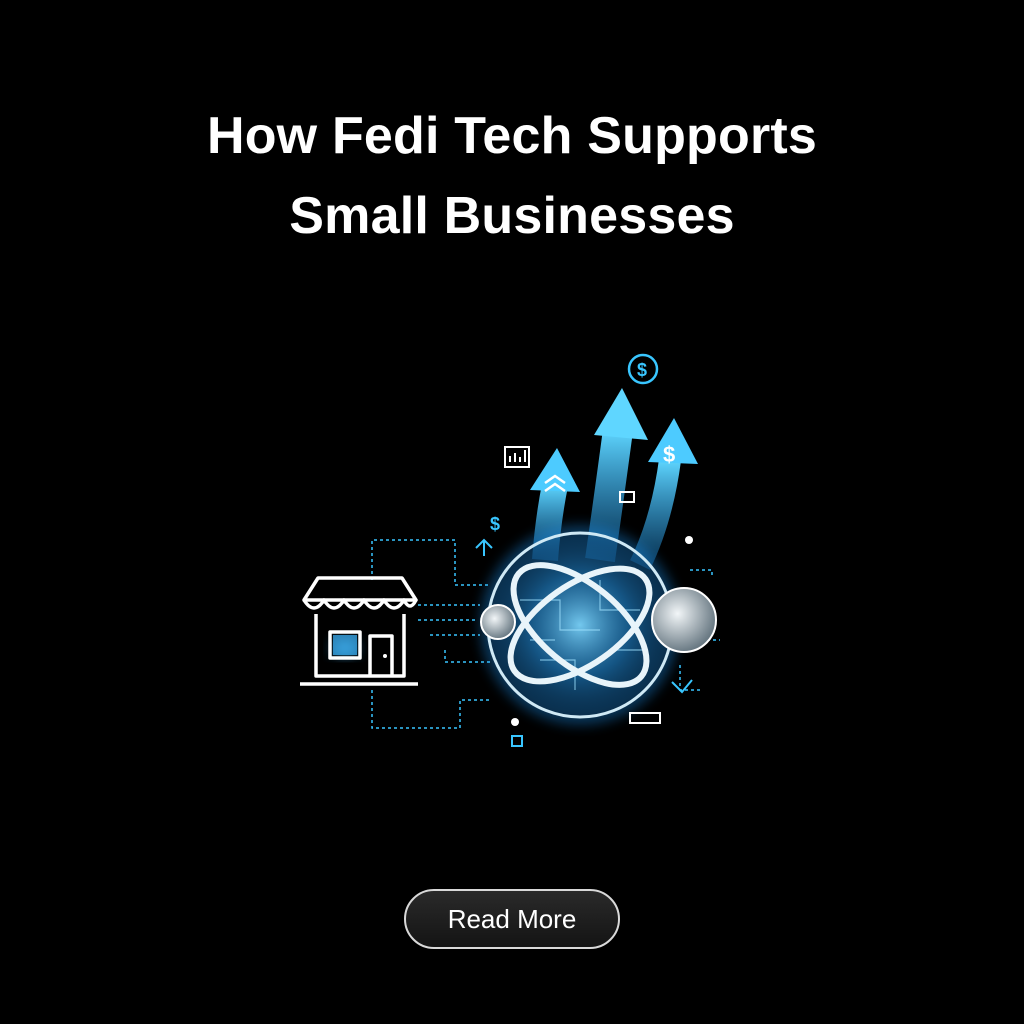 This screenshot has width=1024, height=1024. Describe the element at coordinates (359, 631) in the screenshot. I see `storefront-icon` at that location.